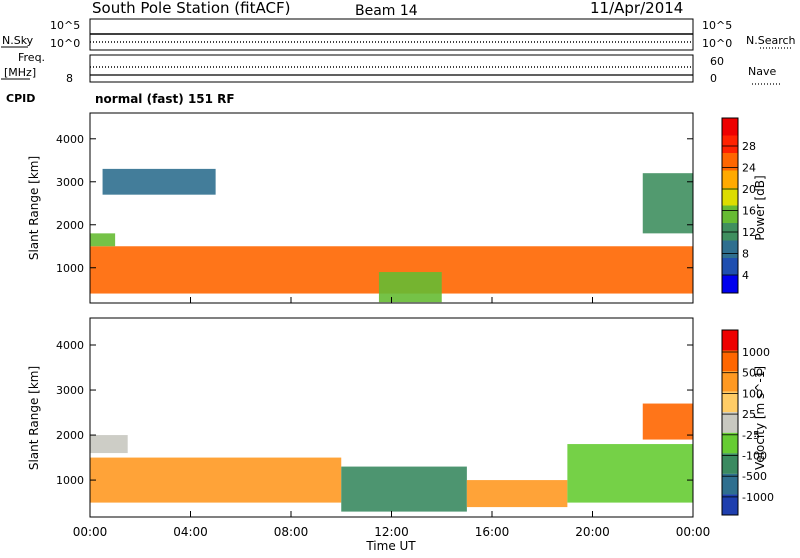 The image size is (800, 558). What do you see at coordinates (752, 373) in the screenshot?
I see `velocity-cbar-tick-label-1: 500` at bounding box center [752, 373].